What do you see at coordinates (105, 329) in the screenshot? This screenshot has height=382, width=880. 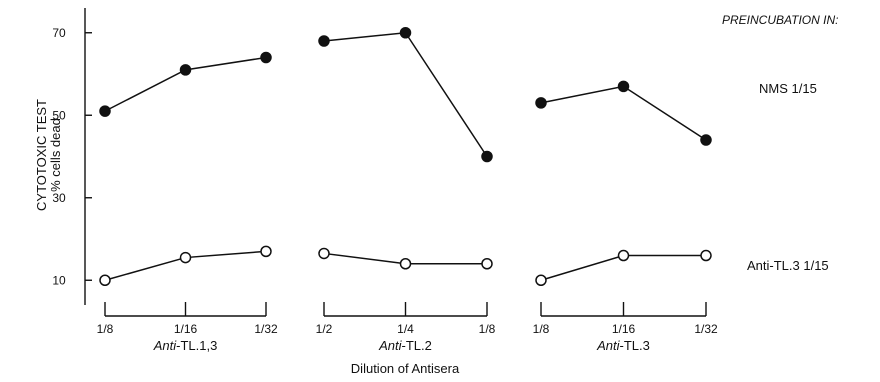 I see `x-tick-label-group-1-1: 1/8` at bounding box center [105, 329].